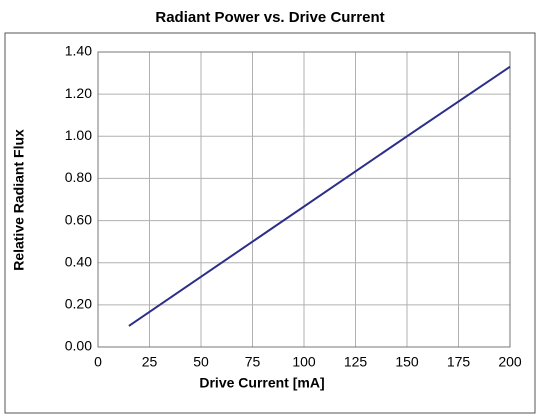 Image resolution: width=540 pixels, height=418 pixels. I want to click on y-tick-label: 0.60, so click(78, 219).